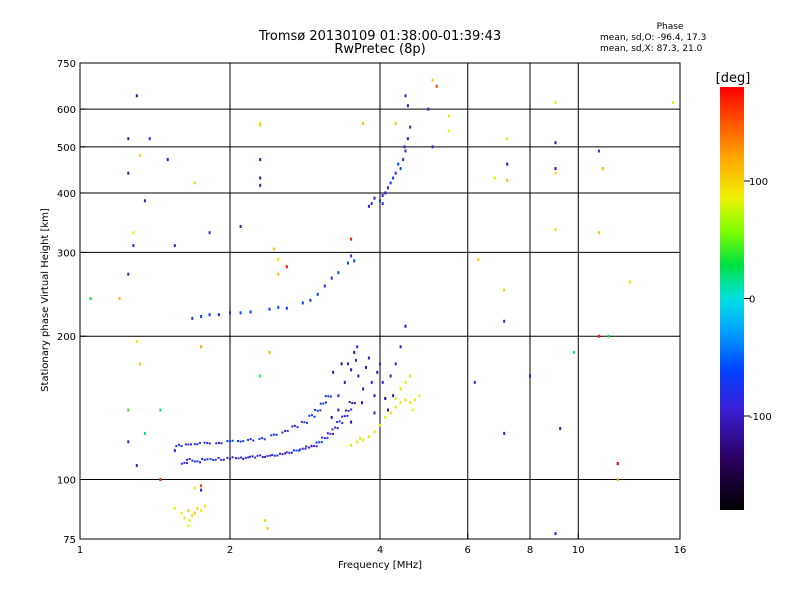  What do you see at coordinates (66, 110) in the screenshot?
I see `y-tick-label: 600` at bounding box center [66, 110].